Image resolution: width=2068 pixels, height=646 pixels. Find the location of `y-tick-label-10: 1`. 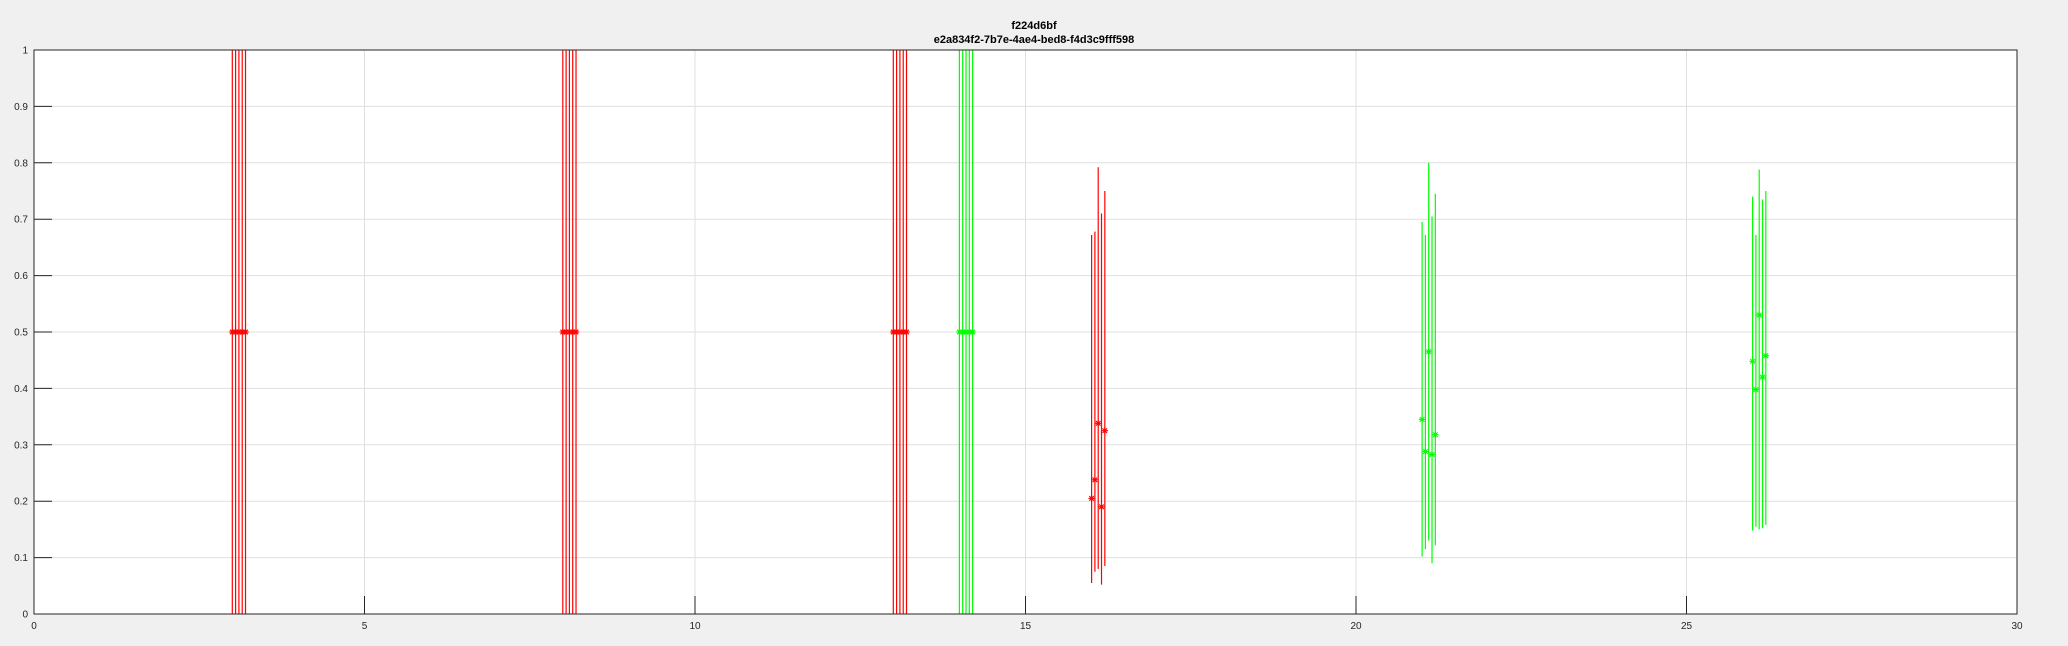

y-tick-label-10: 1 is located at coordinates (25, 51).